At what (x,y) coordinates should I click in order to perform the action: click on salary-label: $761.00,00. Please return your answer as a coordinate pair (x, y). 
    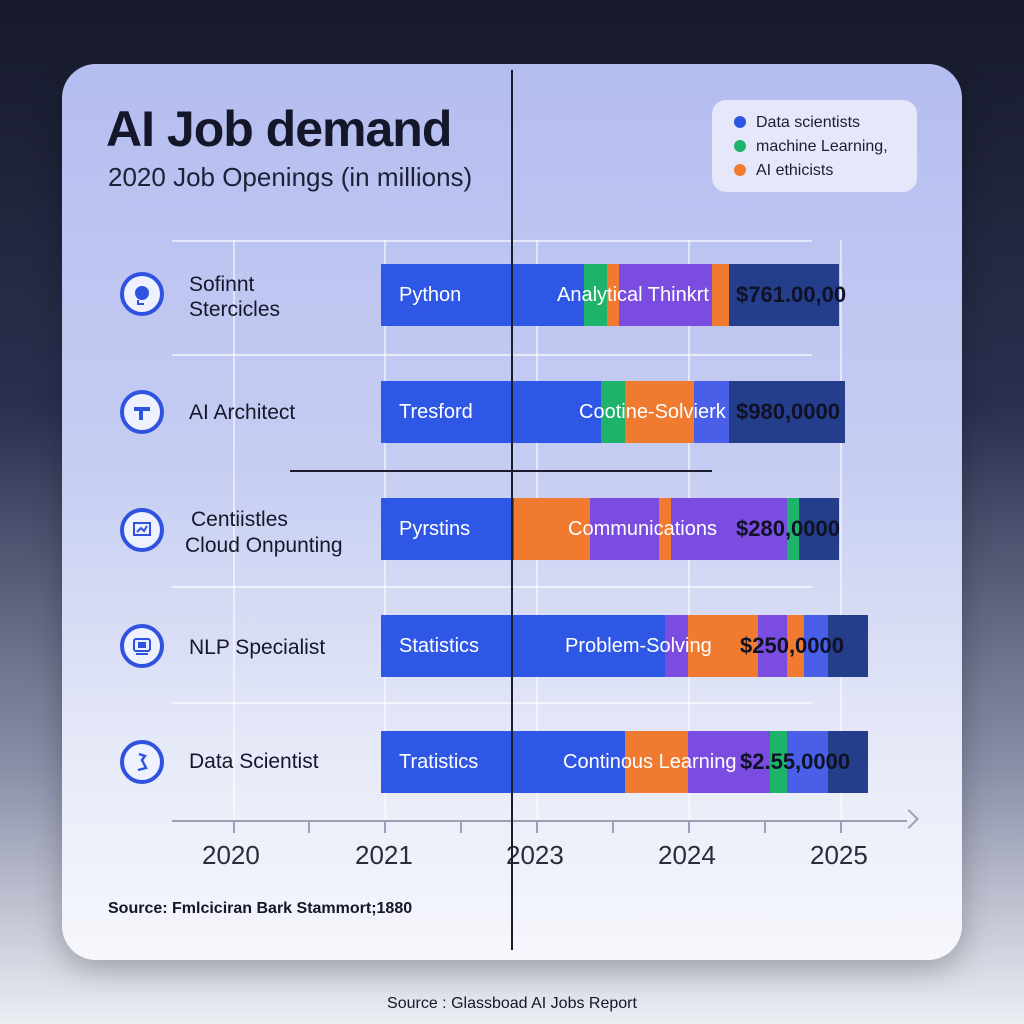
    Looking at the image, I should click on (791, 294).